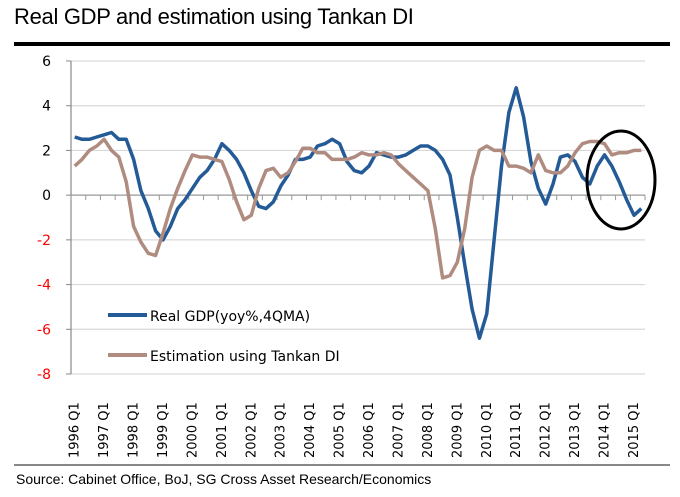  I want to click on y-tick-label: -2, so click(44, 241).